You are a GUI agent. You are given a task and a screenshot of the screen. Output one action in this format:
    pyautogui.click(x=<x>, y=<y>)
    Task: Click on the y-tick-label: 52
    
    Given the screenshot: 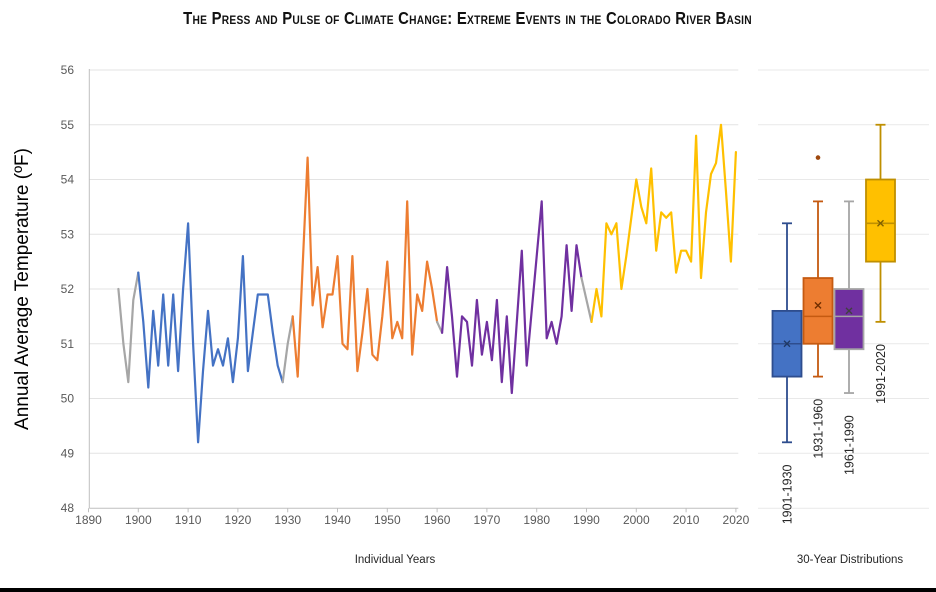 What is the action you would take?
    pyautogui.click(x=68, y=289)
    